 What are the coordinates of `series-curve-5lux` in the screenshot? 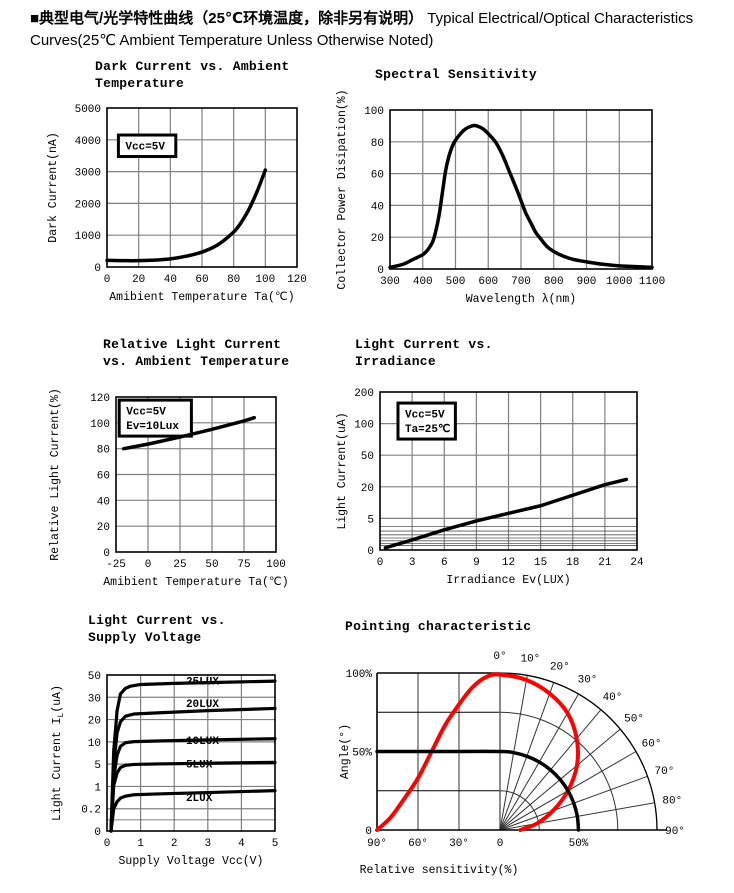 It's located at (193, 796).